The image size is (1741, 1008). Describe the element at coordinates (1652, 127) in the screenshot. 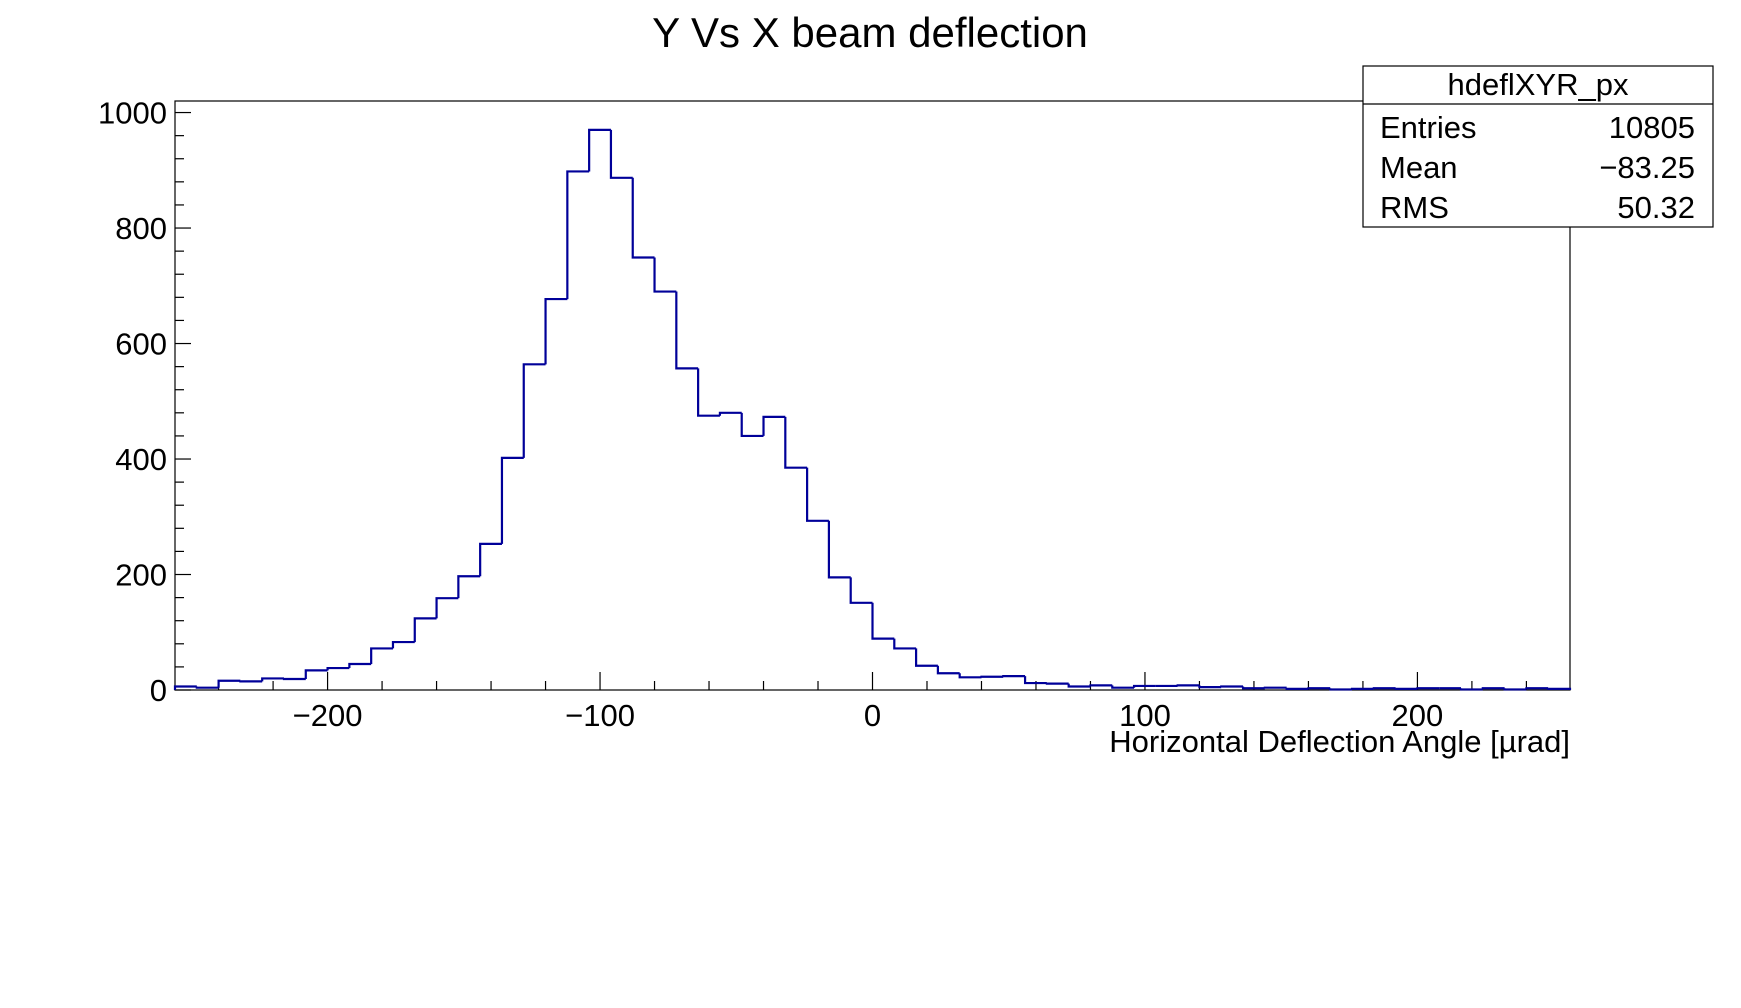

I see `stats-entries-value: 10805` at that location.